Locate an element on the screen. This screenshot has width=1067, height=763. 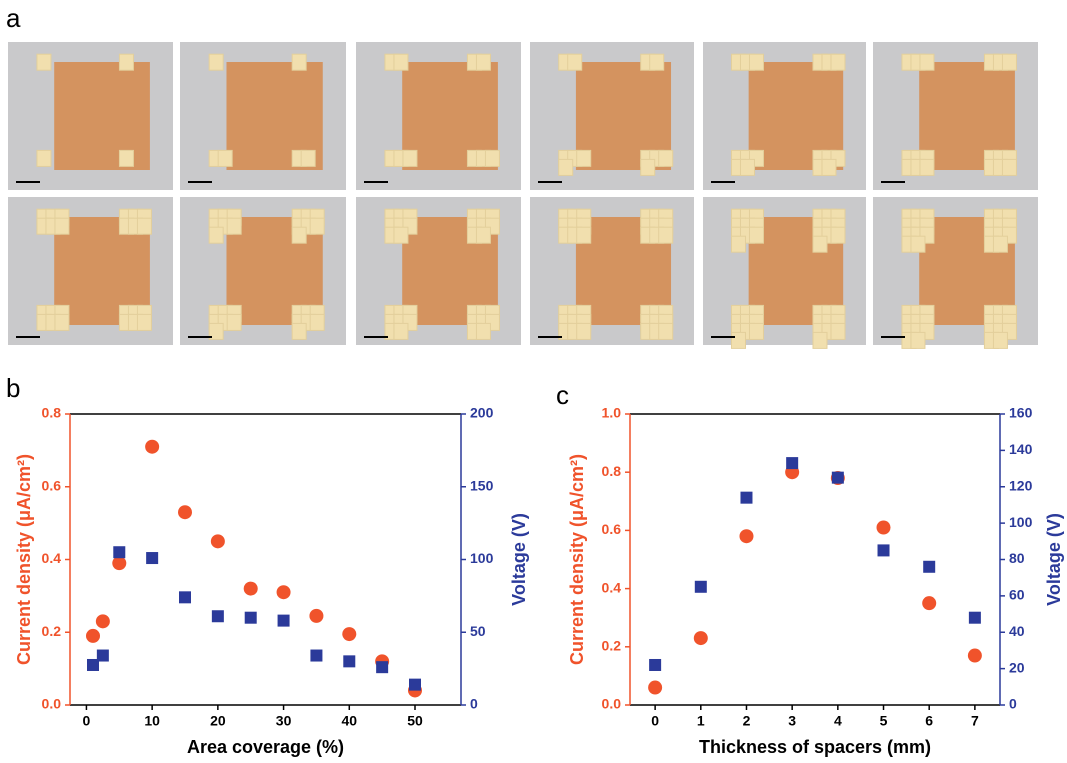
y-axis-title: Current density (μA/cm²) is located at coordinates (24, 559).